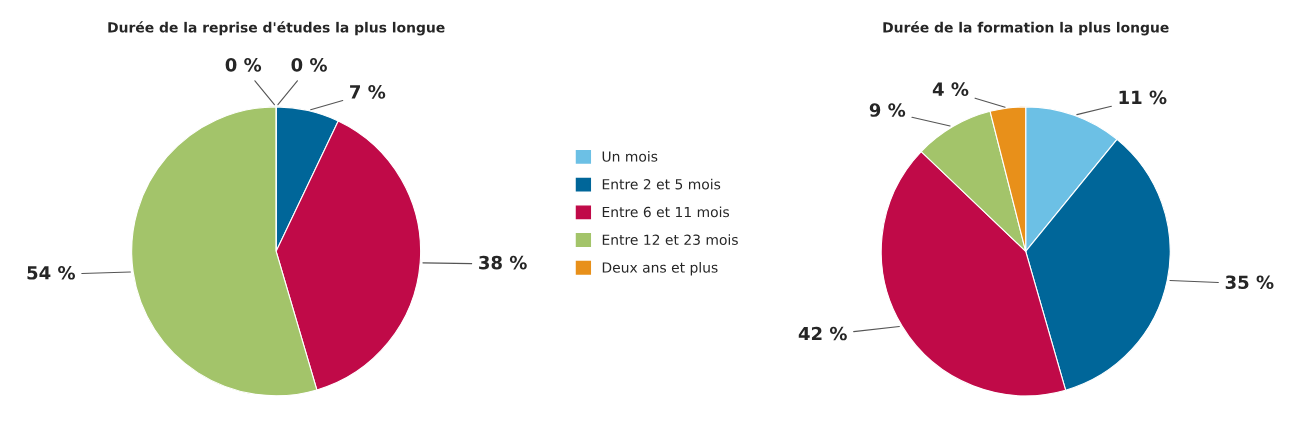 Image resolution: width=1315 pixels, height=426 pixels. What do you see at coordinates (670, 239) in the screenshot?
I see `legend-label: Entre 12 et 23 mois` at bounding box center [670, 239].